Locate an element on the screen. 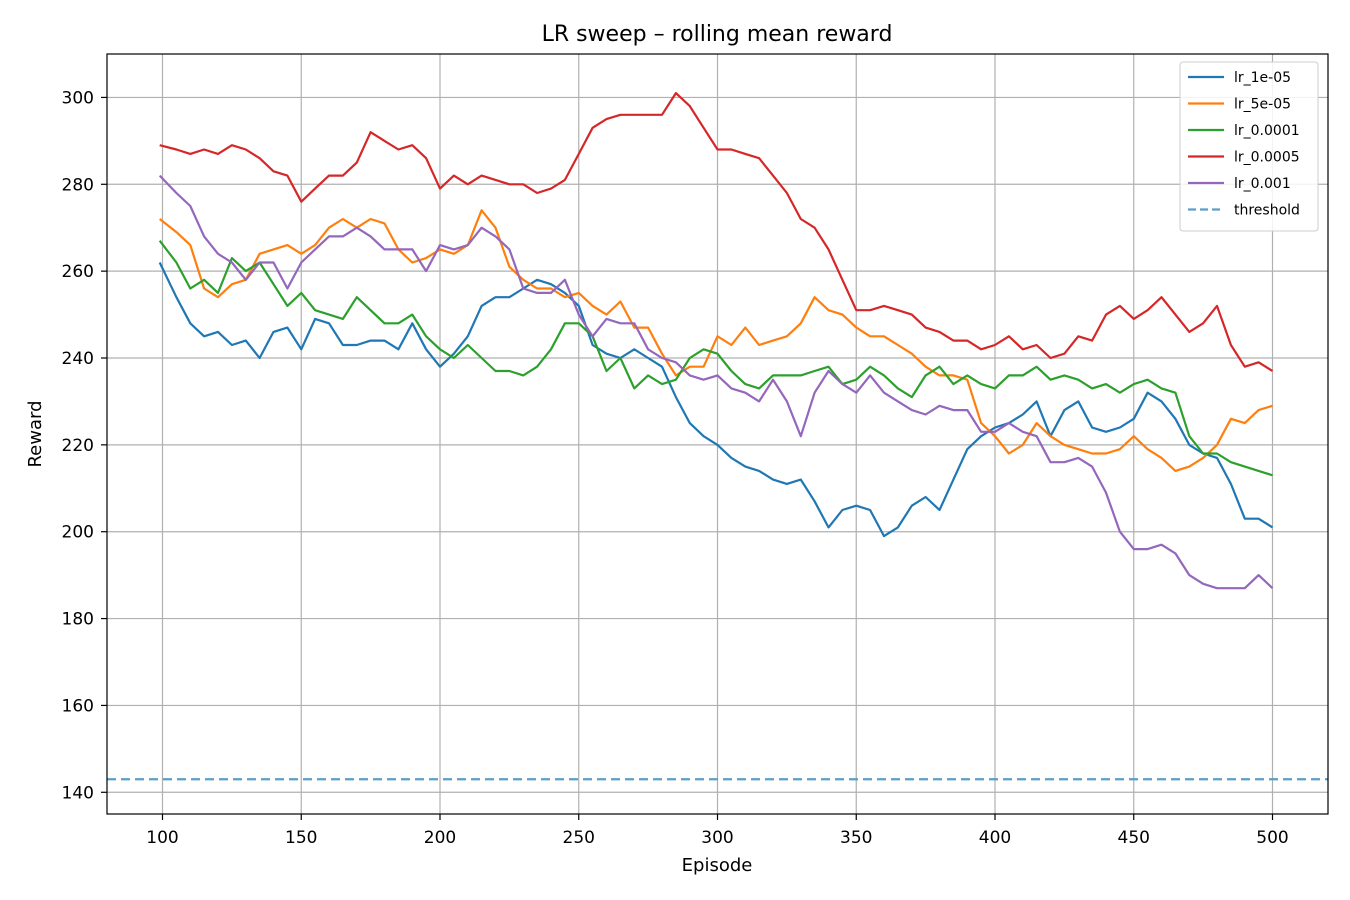 The width and height of the screenshot is (1350, 900). x-tick-label: 250 is located at coordinates (579, 838).